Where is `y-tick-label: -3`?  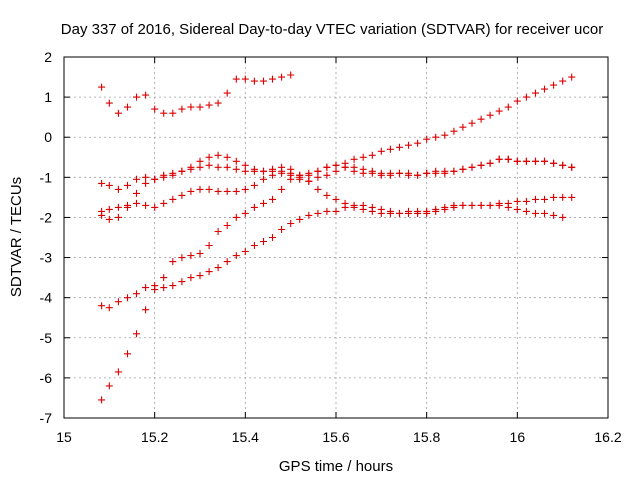 y-tick-label: -3 is located at coordinates (46, 258).